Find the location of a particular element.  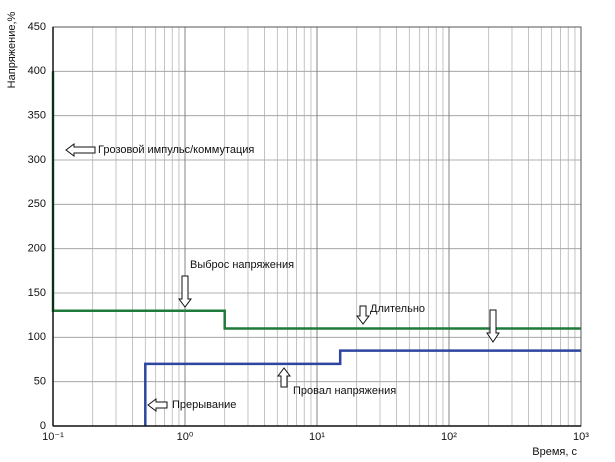

y-tick-label: 200 is located at coordinates (37, 249).